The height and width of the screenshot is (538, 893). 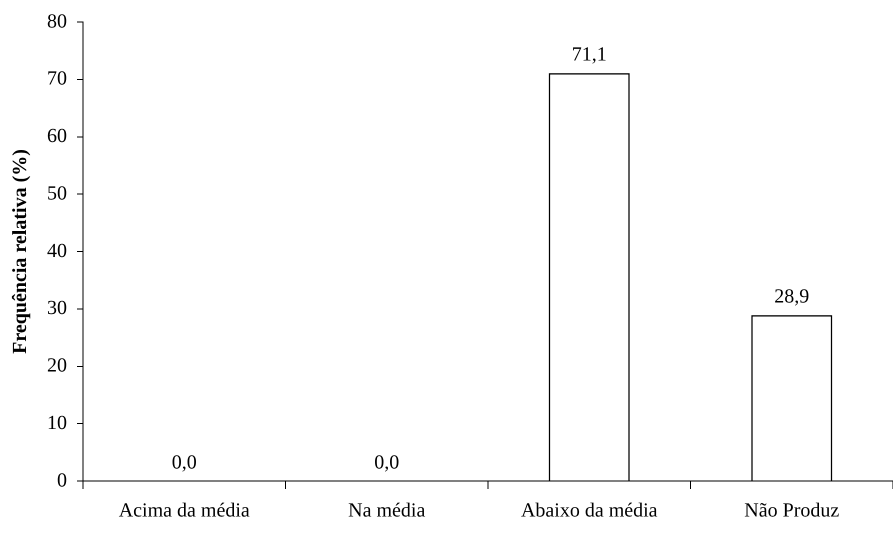 What do you see at coordinates (589, 510) in the screenshot?
I see `x-tick-label: Abaixo da média` at bounding box center [589, 510].